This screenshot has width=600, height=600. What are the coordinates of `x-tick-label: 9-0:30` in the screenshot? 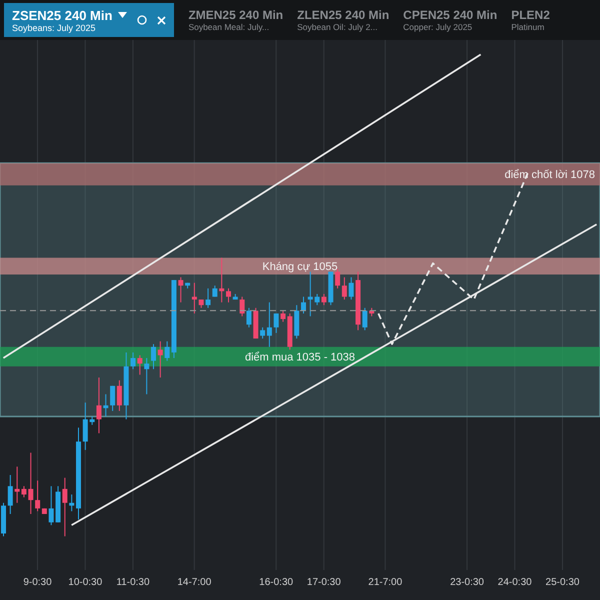 It's located at (37, 582).